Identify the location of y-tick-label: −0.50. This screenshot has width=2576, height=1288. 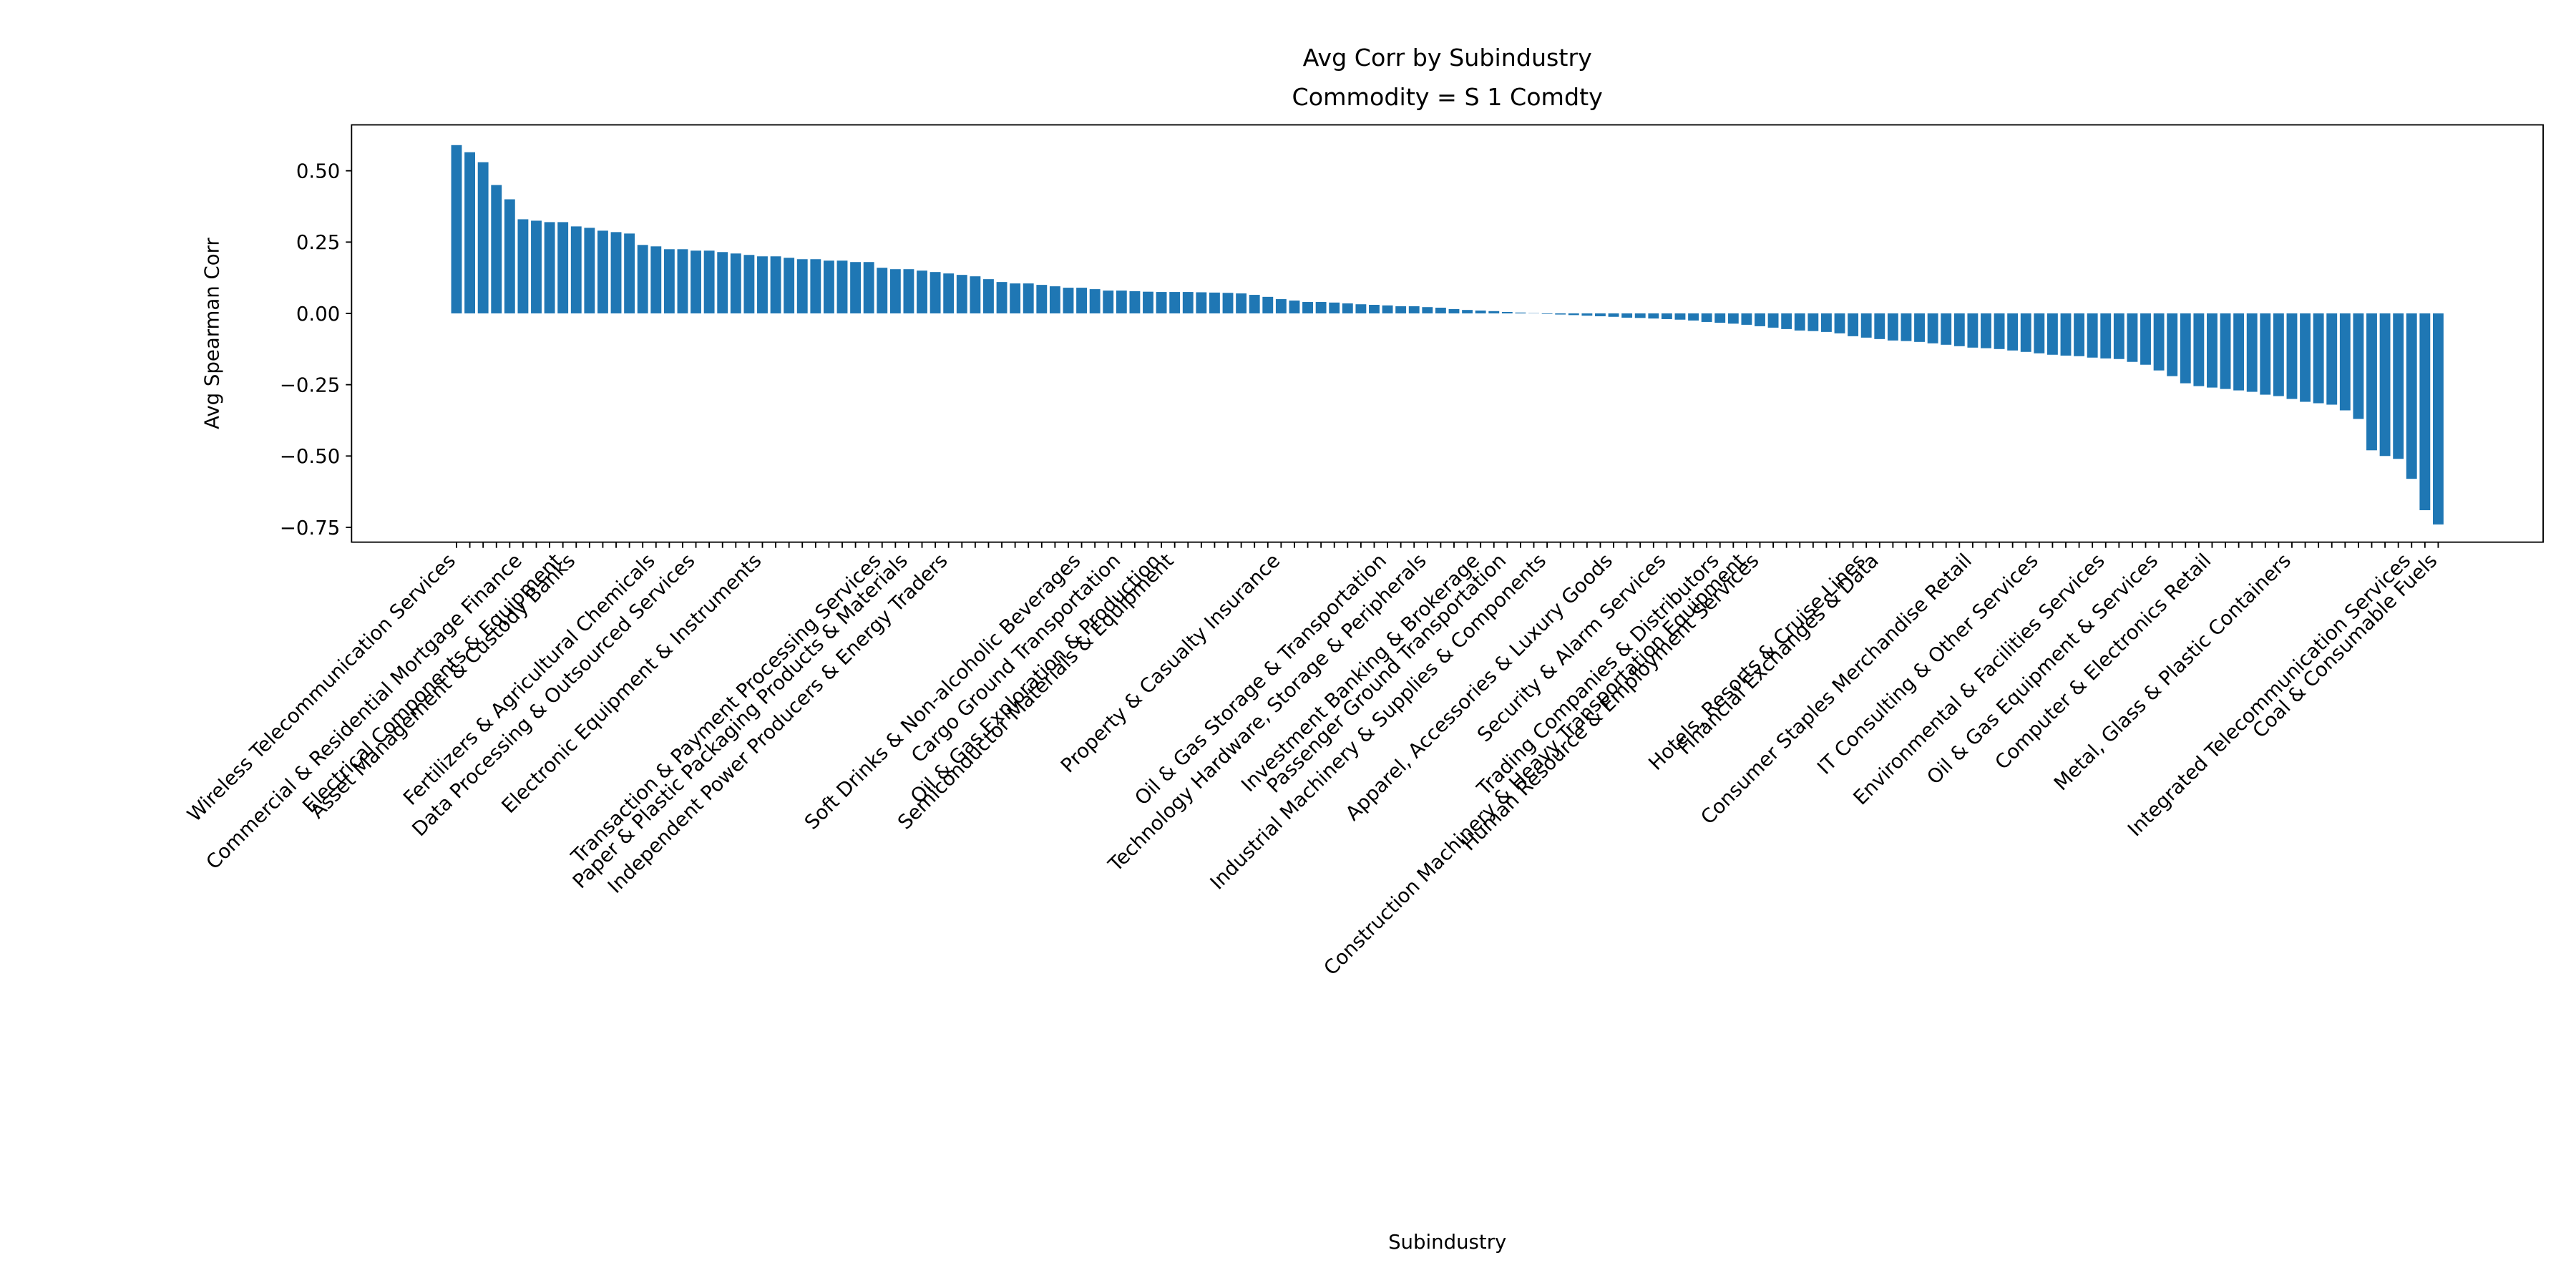
(310, 456).